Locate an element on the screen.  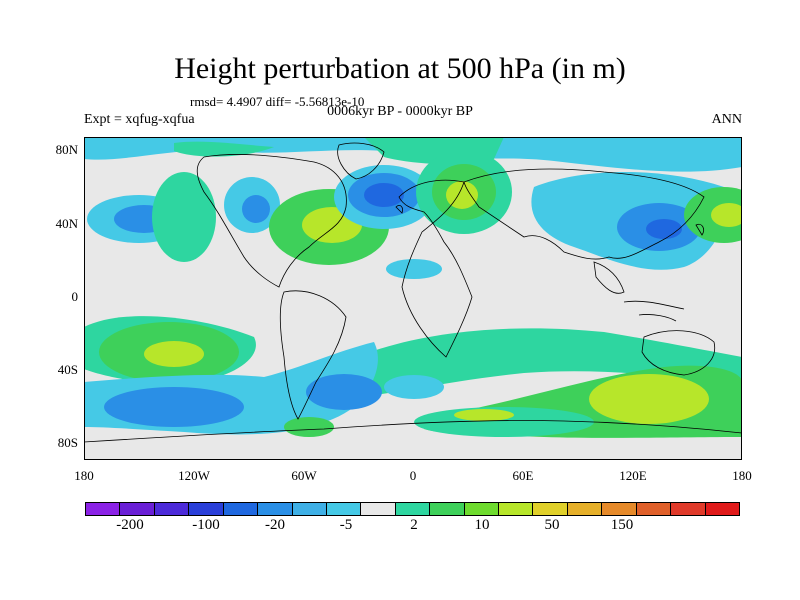
colorbar-label: 50 is located at coordinates (552, 525).